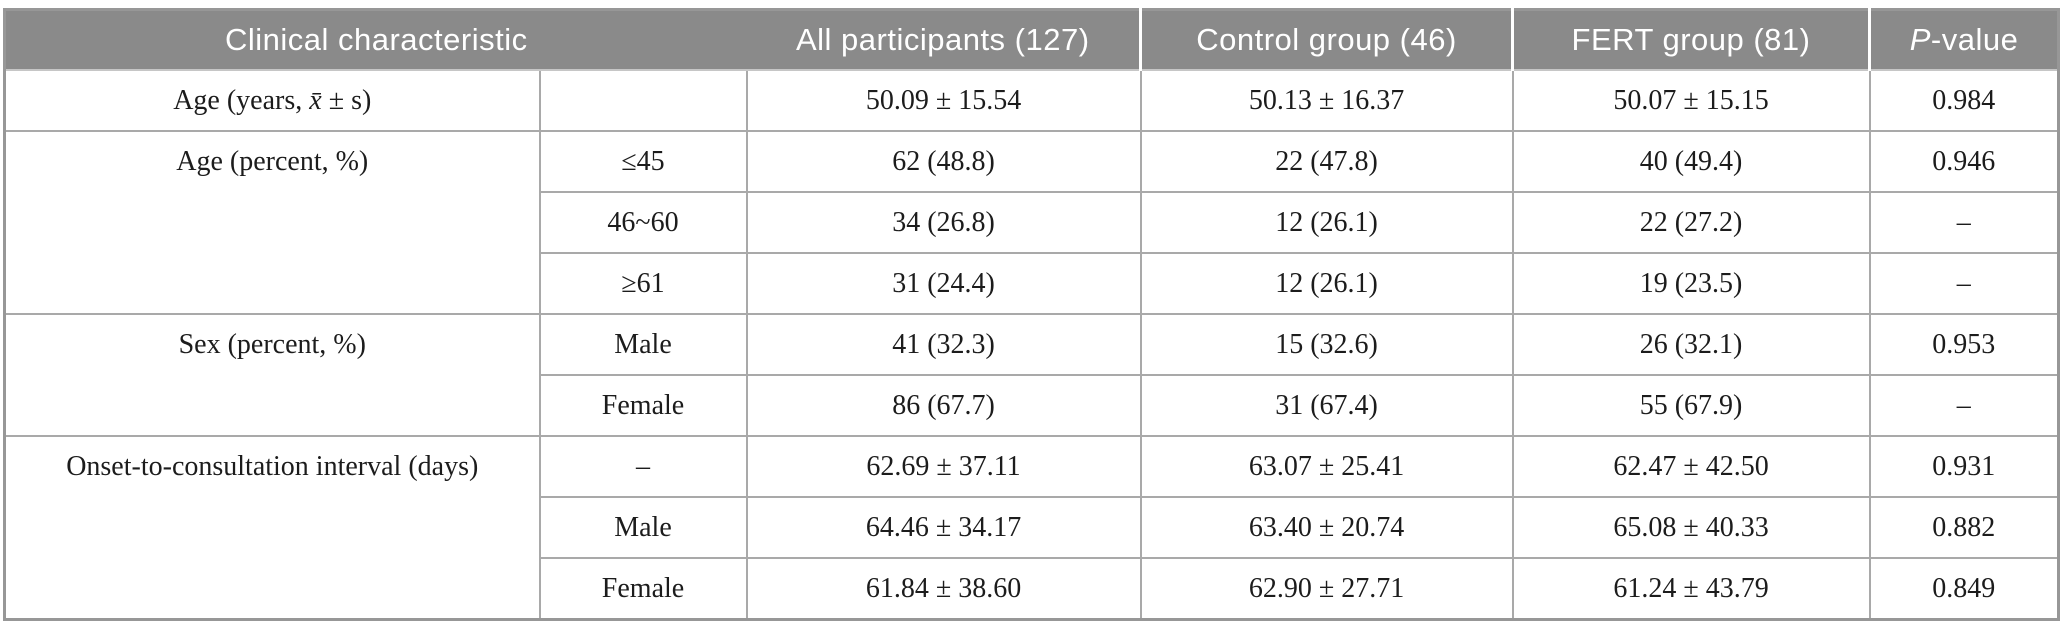  What do you see at coordinates (272, 344) in the screenshot?
I see `characteristic-label-text: Sex (percent, %)` at bounding box center [272, 344].